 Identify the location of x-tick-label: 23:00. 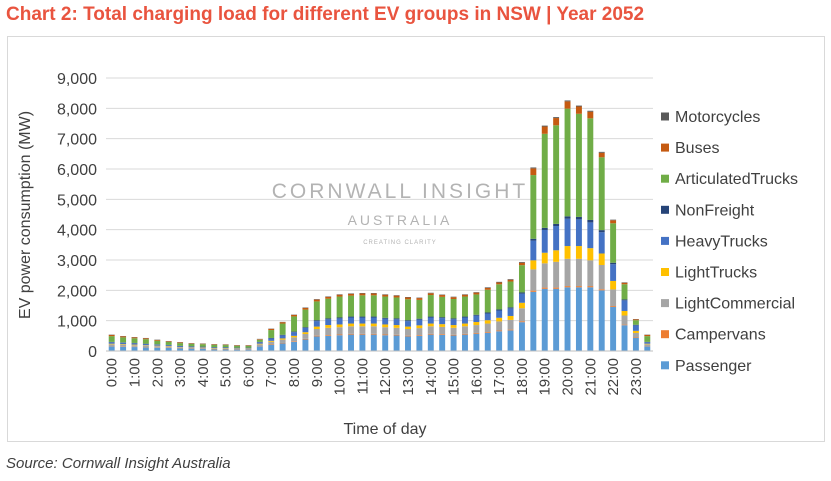
(636, 377).